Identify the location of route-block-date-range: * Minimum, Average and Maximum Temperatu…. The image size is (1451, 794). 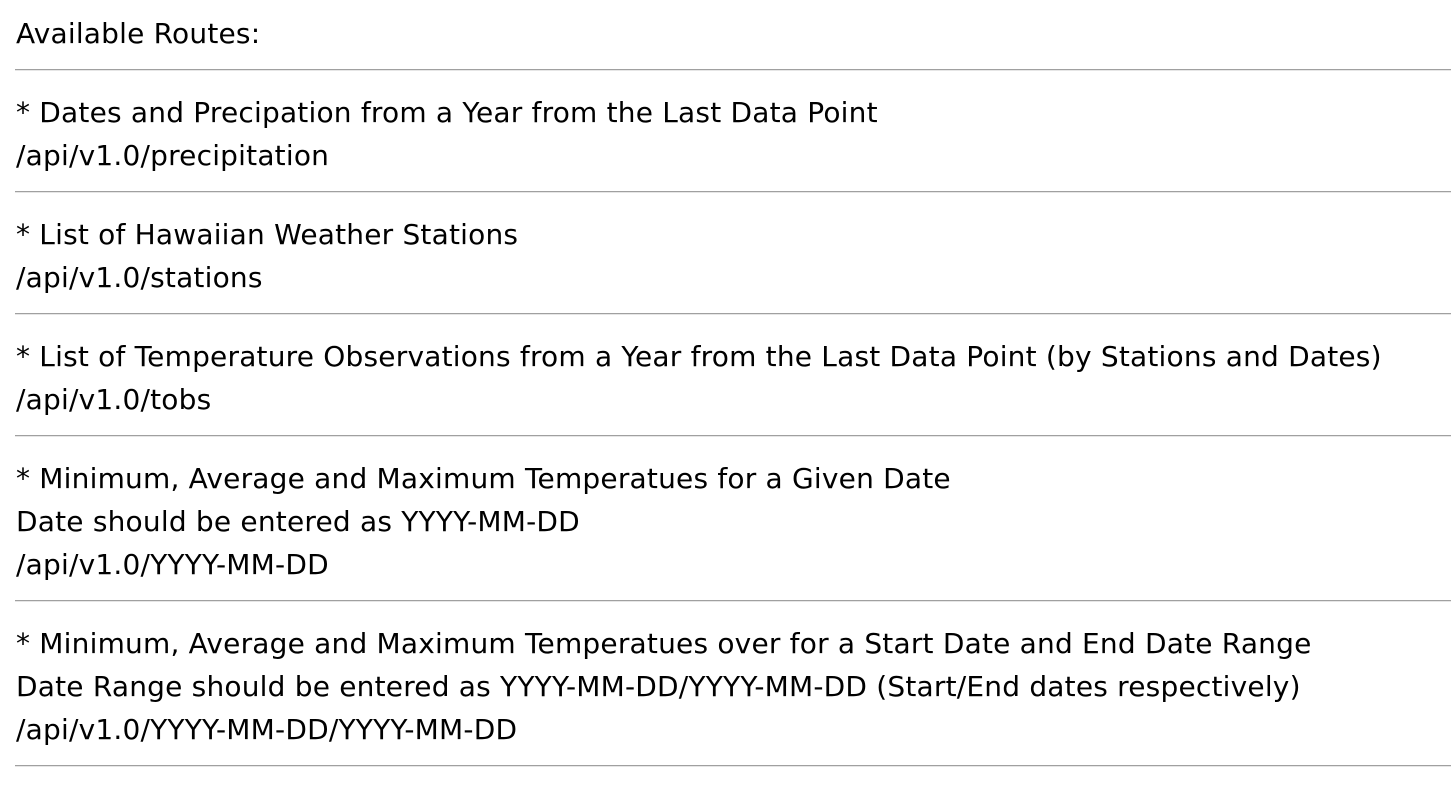
(664, 686).